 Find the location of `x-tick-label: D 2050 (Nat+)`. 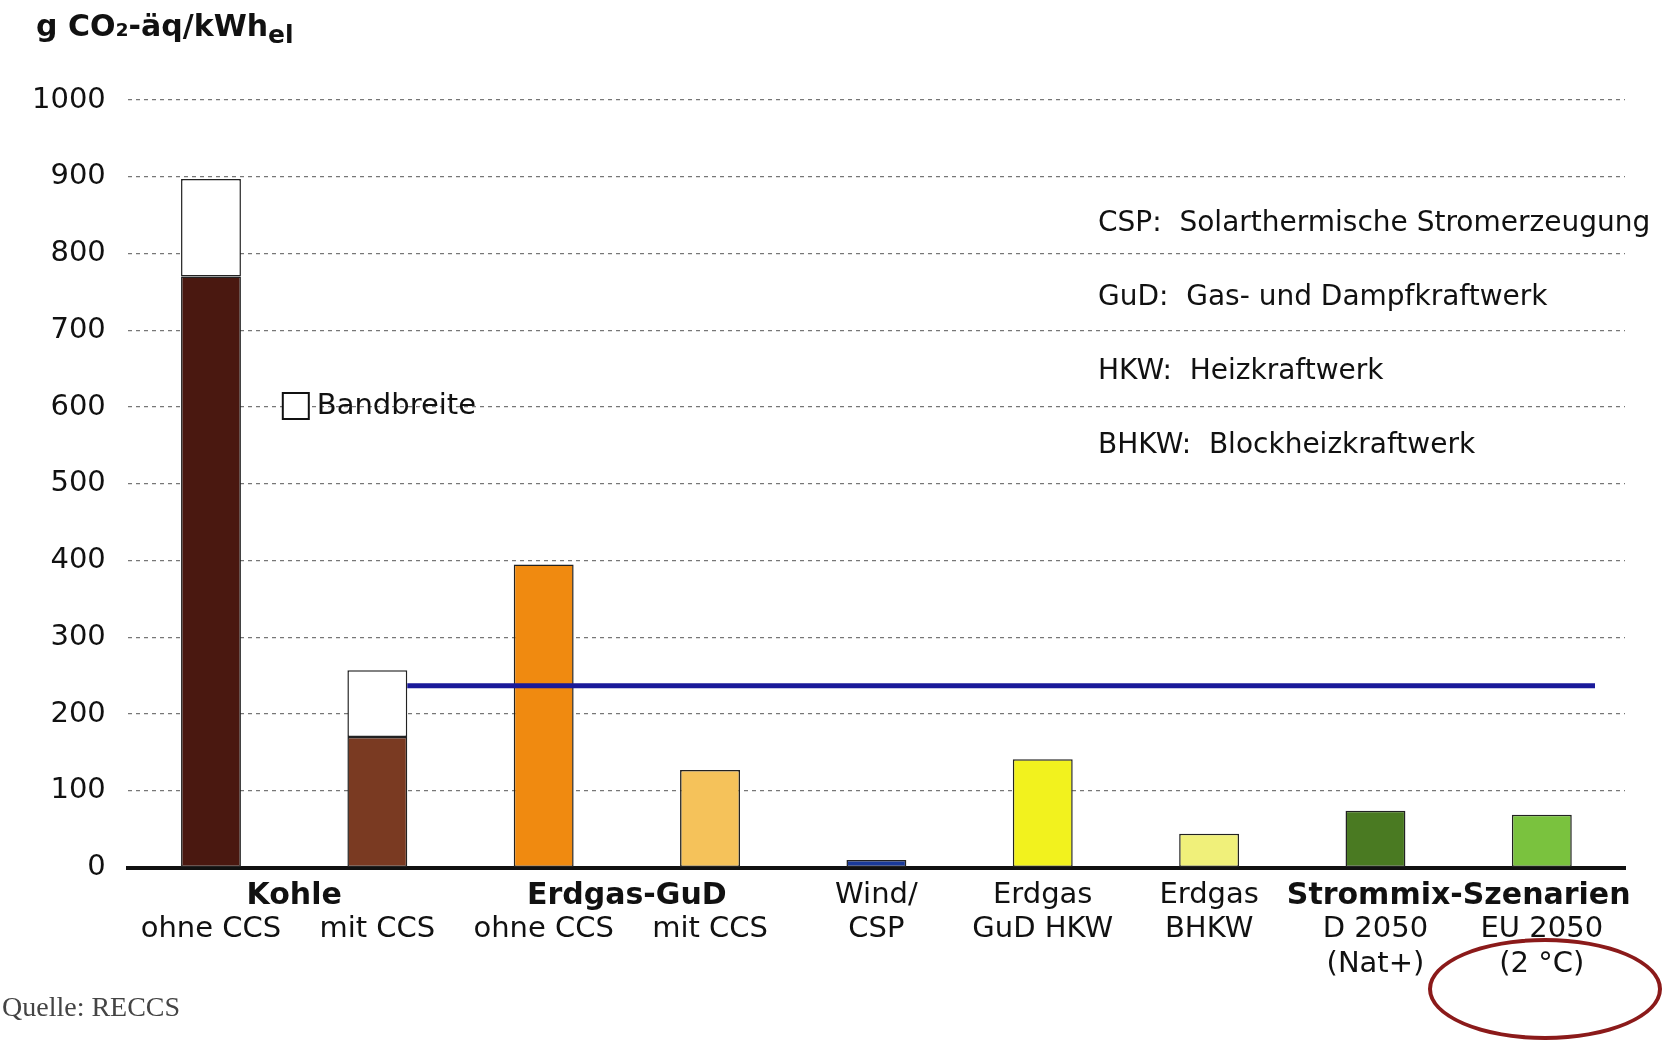

x-tick-label: D 2050 (Nat+) is located at coordinates (1375, 945).